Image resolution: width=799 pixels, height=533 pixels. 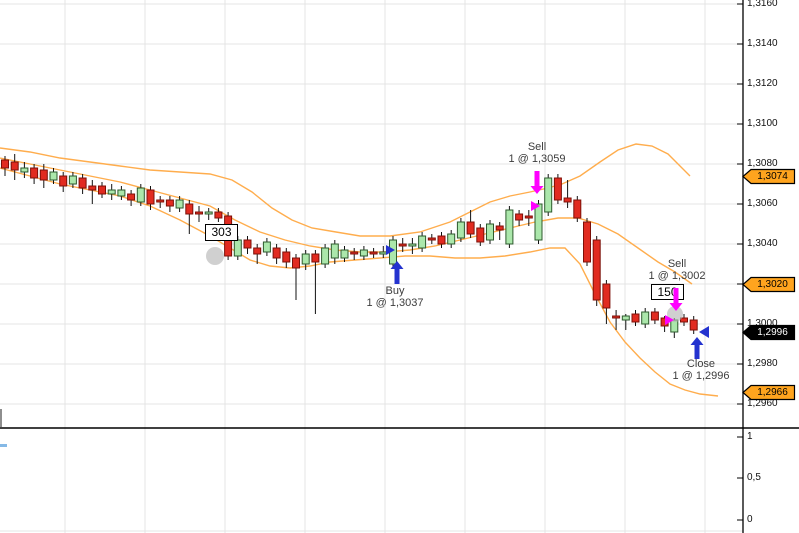 What do you see at coordinates (771, 266) in the screenshot?
I see `price-axis` at bounding box center [771, 266].